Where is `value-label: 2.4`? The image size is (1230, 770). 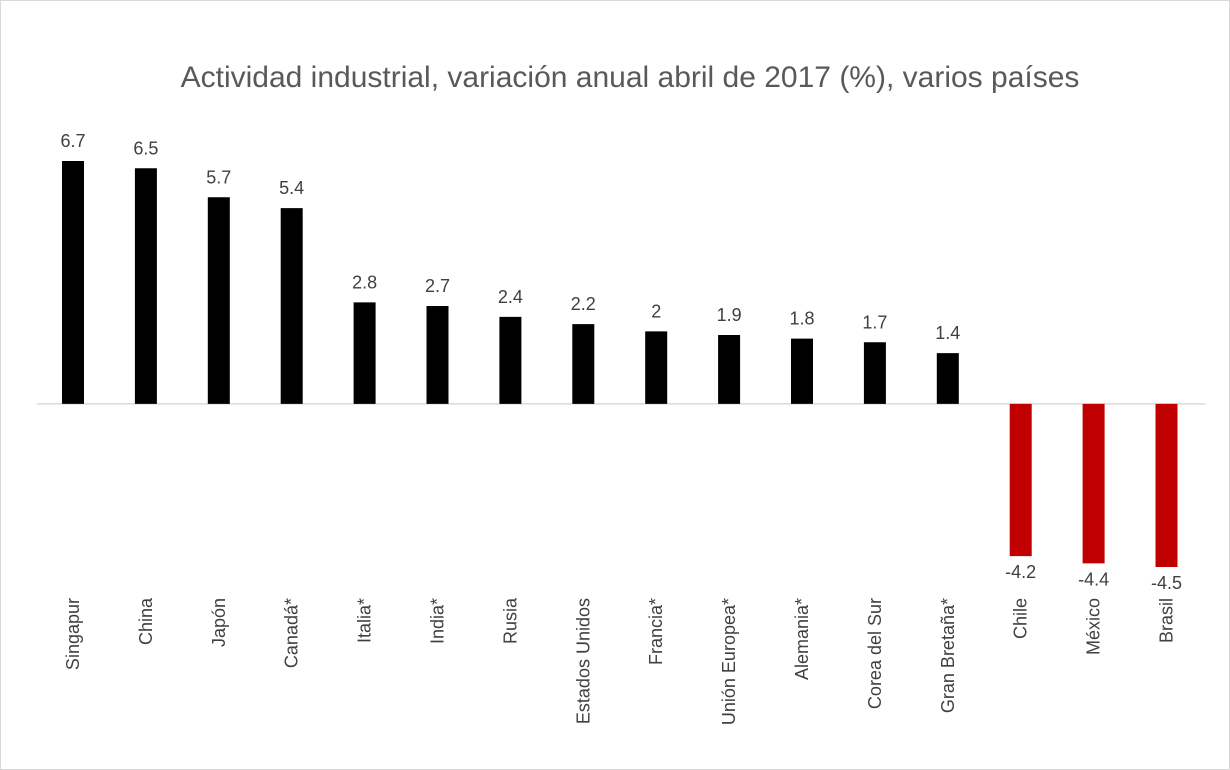
value-label: 2.4 is located at coordinates (510, 297).